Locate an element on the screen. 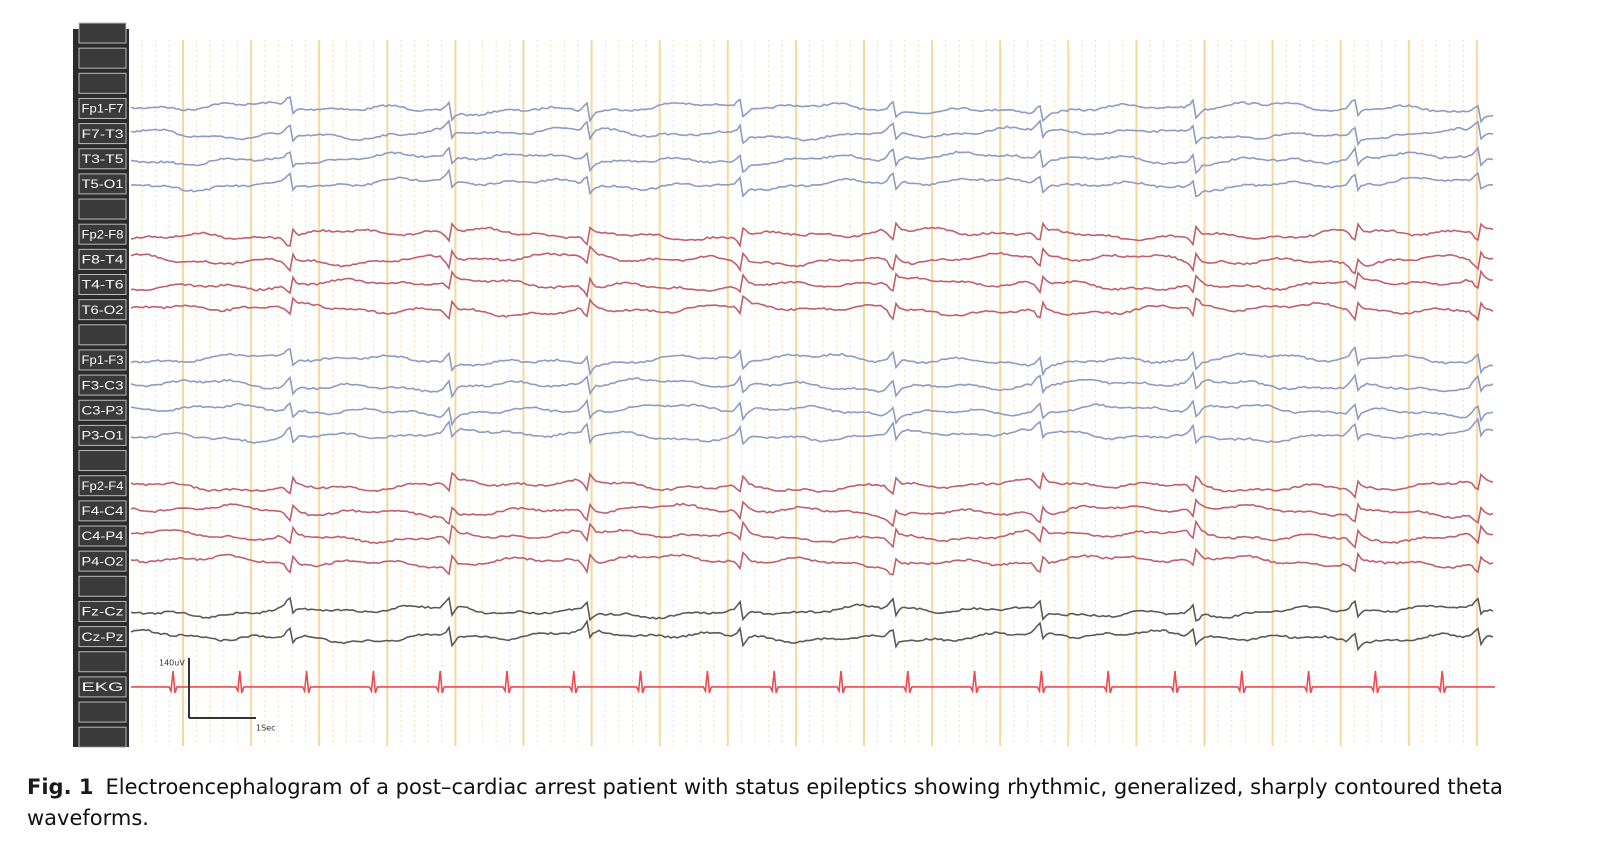  scale-time: 1Sec is located at coordinates (266, 728).